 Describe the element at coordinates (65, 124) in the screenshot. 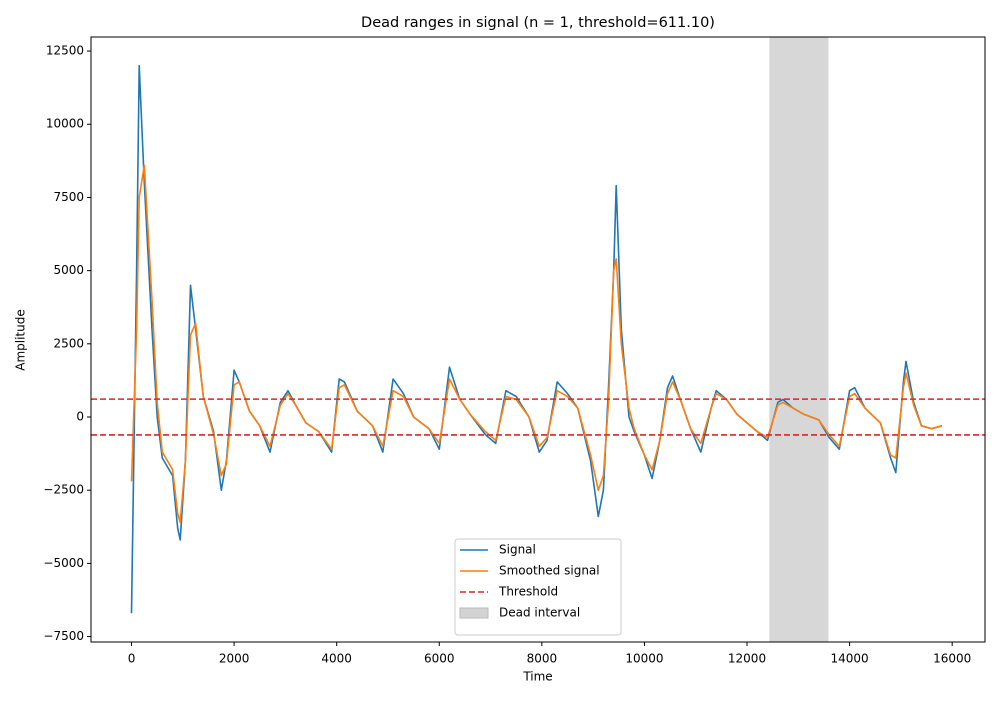

I see `y-tick-label: 10000` at that location.